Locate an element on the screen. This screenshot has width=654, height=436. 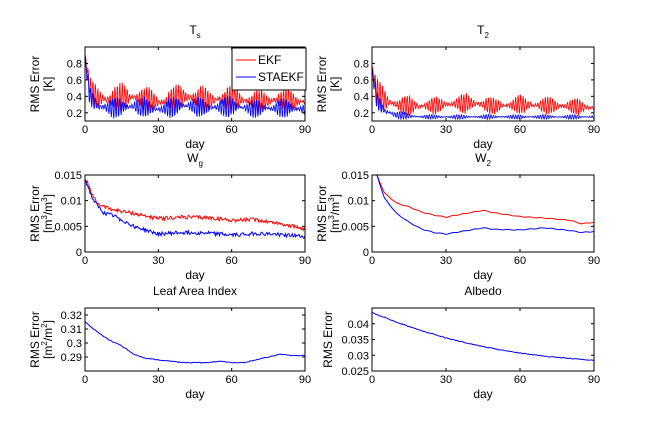
chart-title: Leaf Area Index is located at coordinates (195, 291).